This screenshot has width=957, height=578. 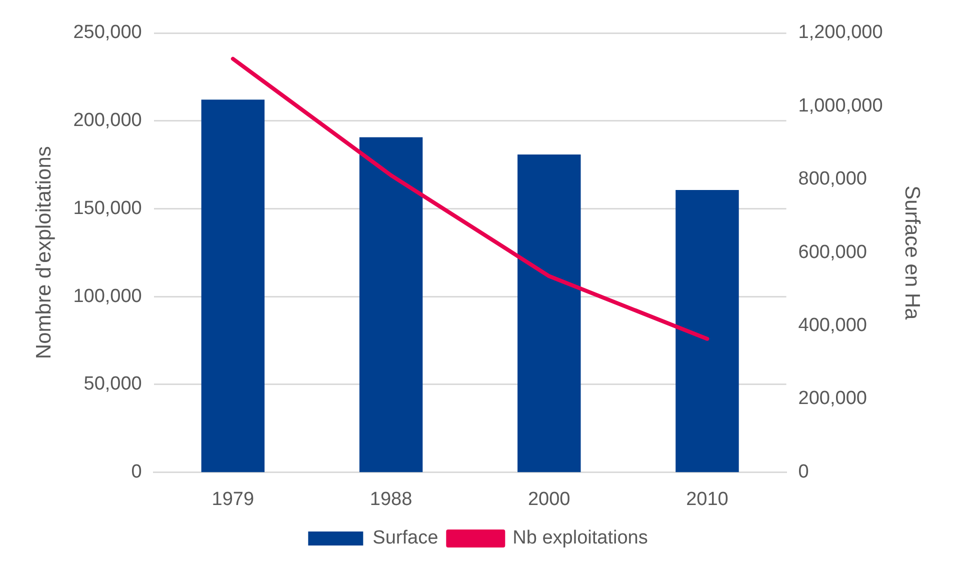 What do you see at coordinates (44, 253) in the screenshot?
I see `y-axis-title: Nombre d'exploitations` at bounding box center [44, 253].